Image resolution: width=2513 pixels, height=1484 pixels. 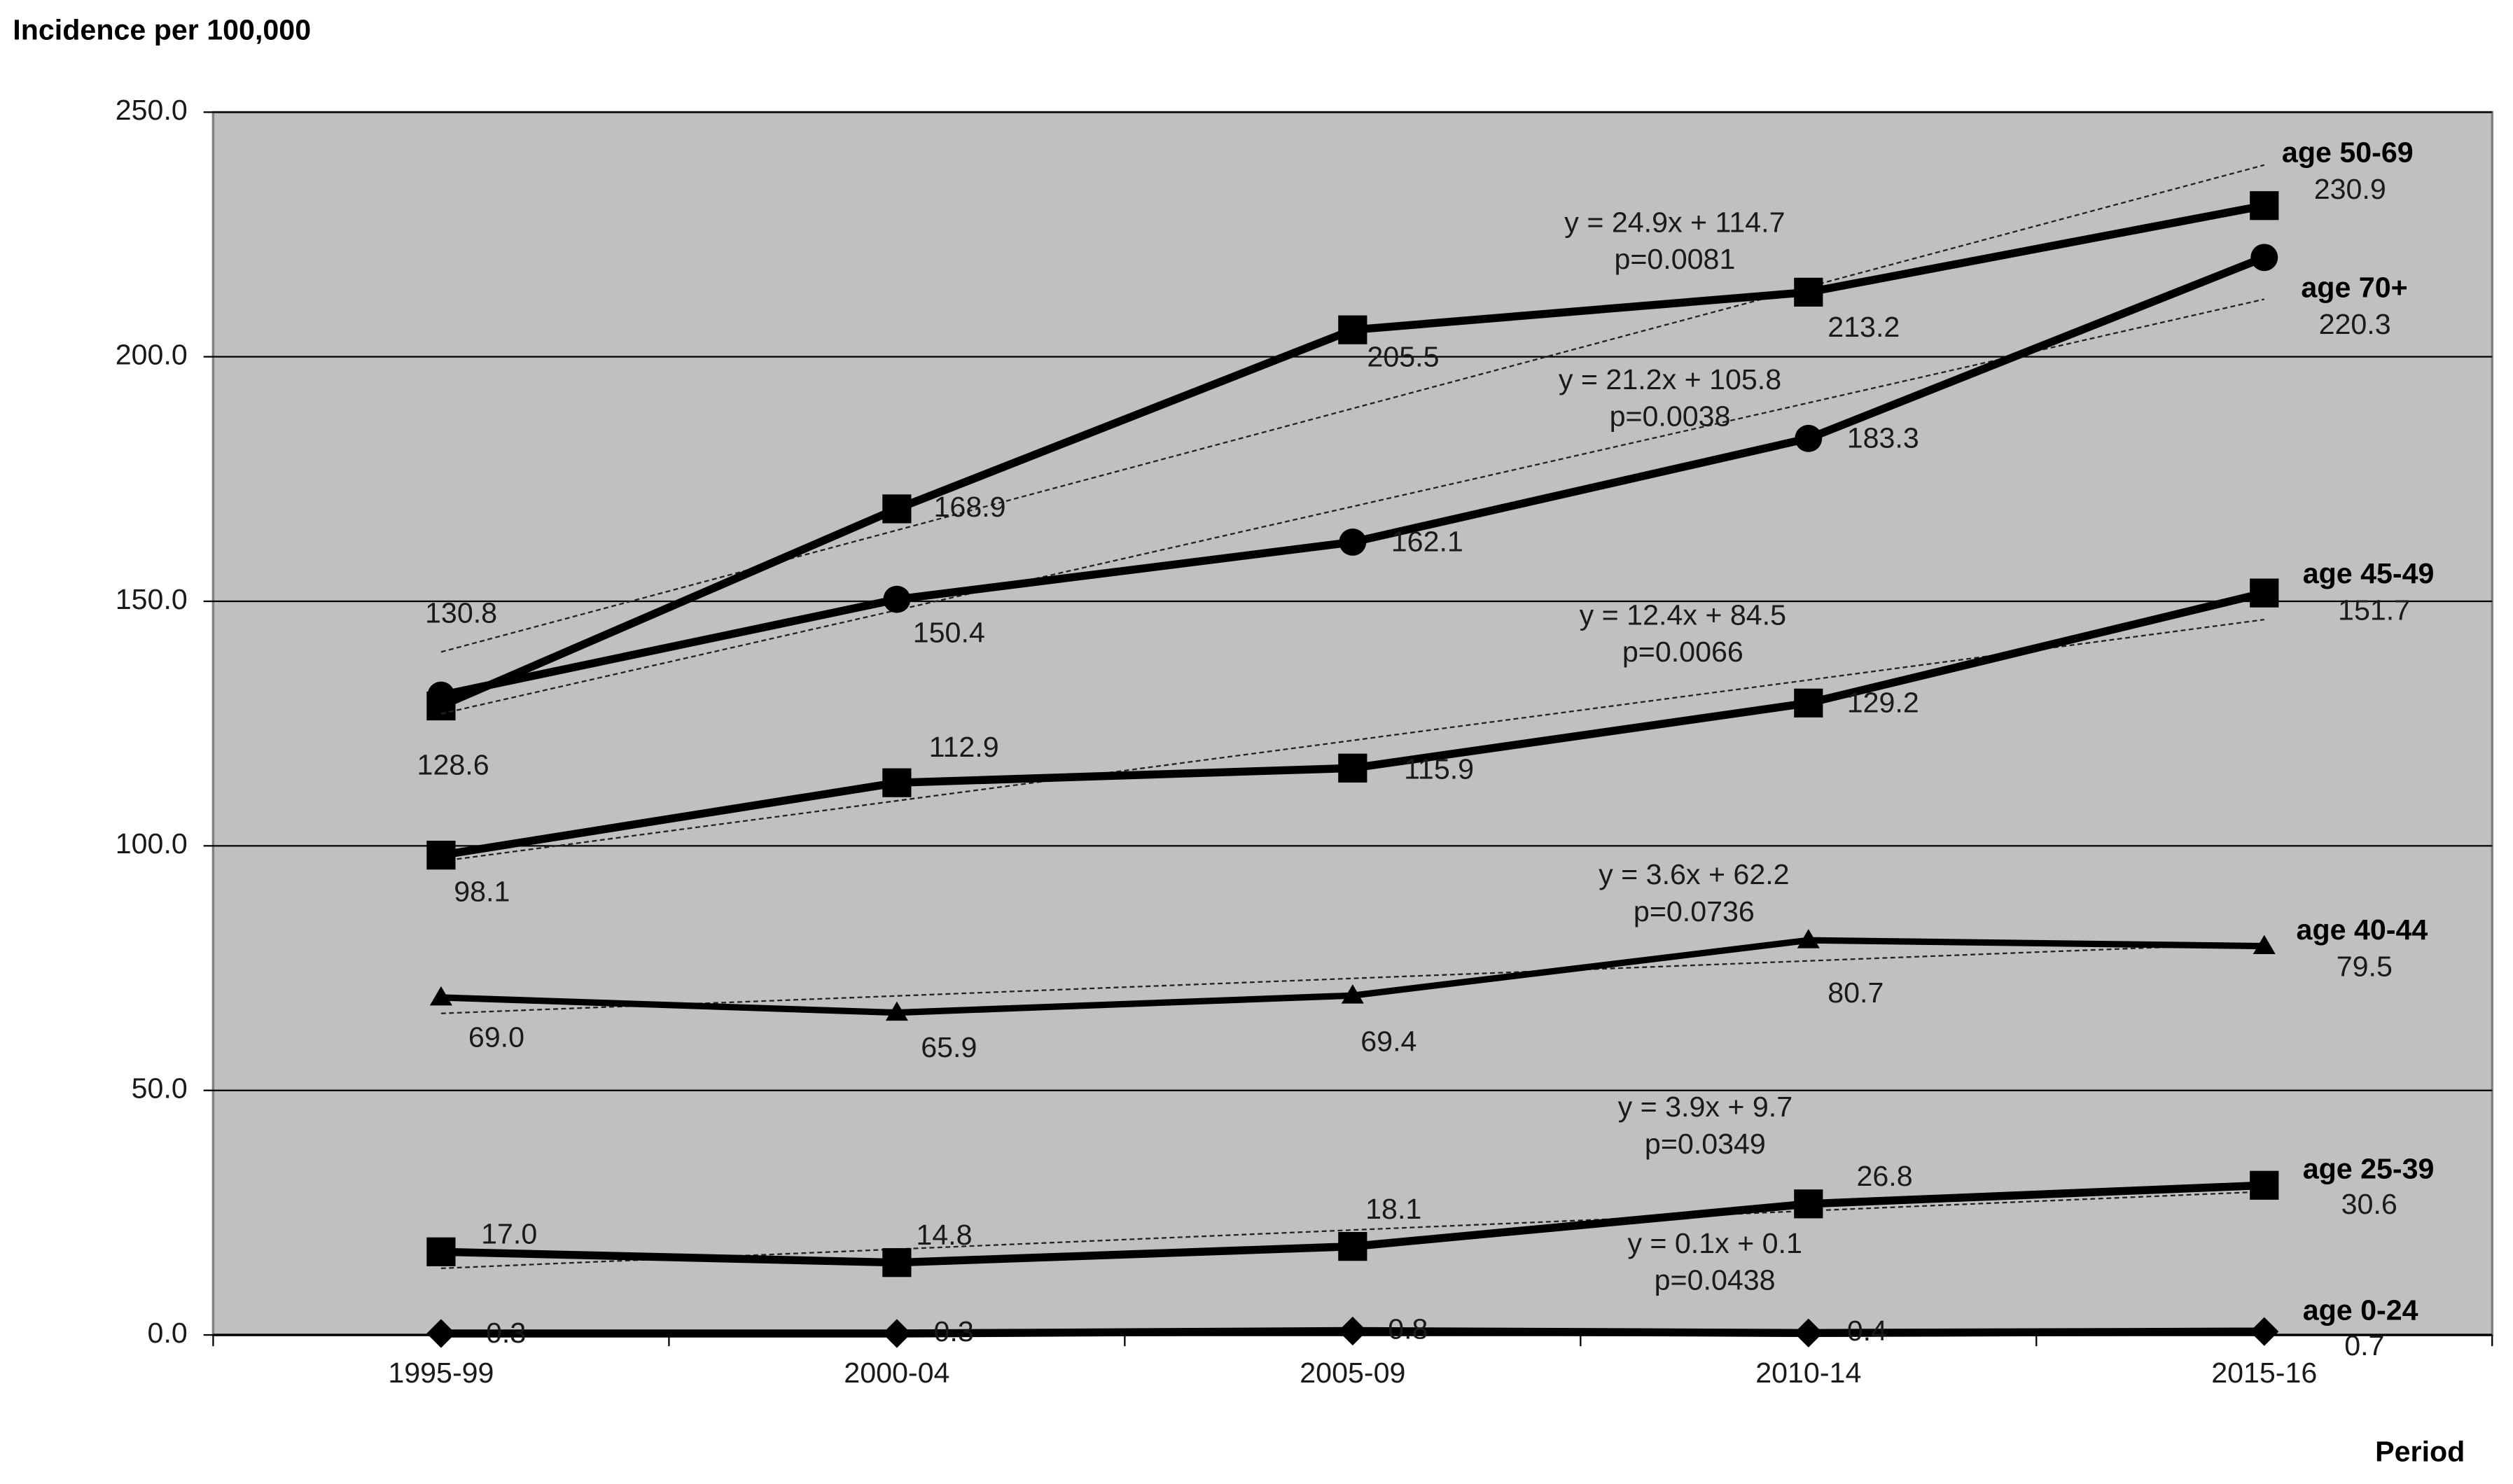 I want to click on x-tick-label: 2010-14, so click(x=1808, y=1373).